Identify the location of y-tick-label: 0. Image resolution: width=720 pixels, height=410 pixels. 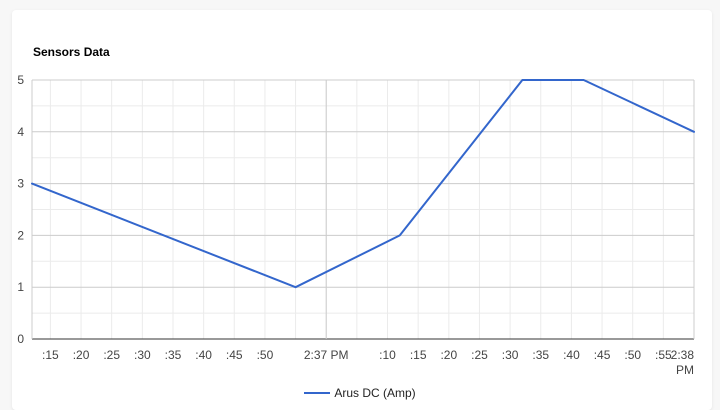
(20, 339).